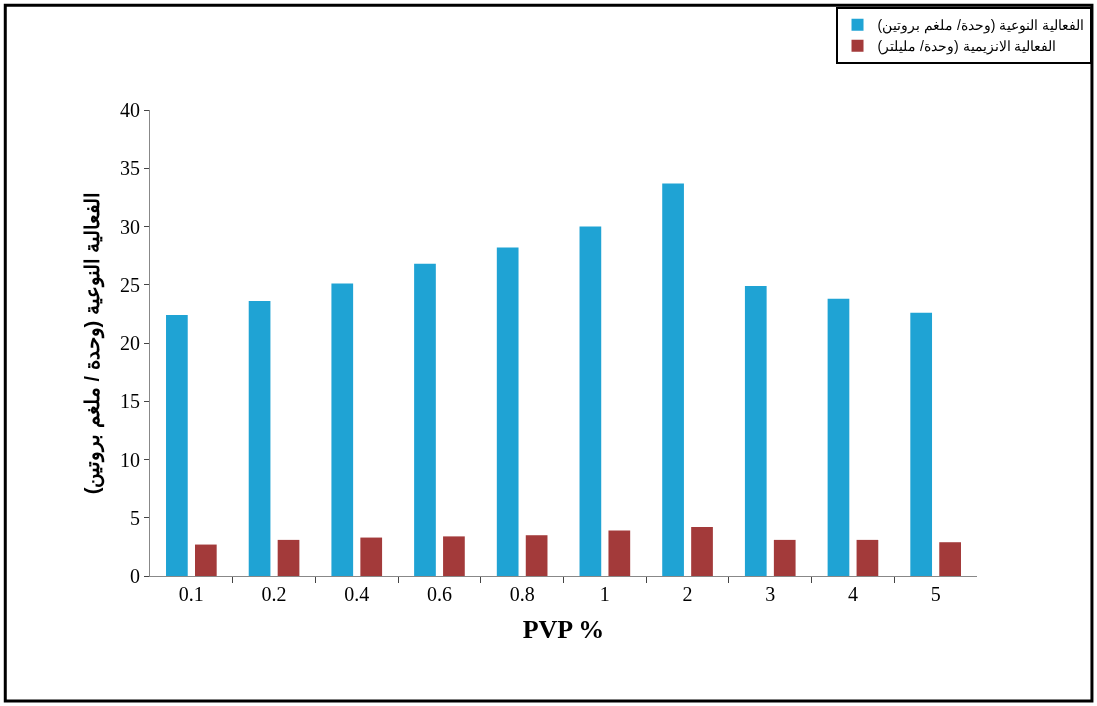 Image resolution: width=1097 pixels, height=706 pixels. I want to click on legend-label: الفعالية الانزيمية (وحدة/ مليلتر), so click(967, 47).